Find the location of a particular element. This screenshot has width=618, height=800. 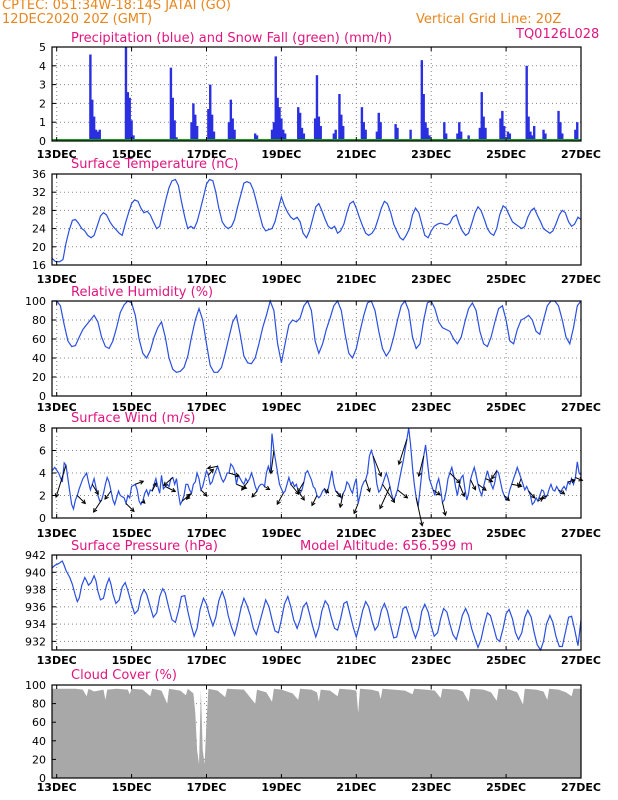

y-tick-label: 932 is located at coordinates (35, 641).